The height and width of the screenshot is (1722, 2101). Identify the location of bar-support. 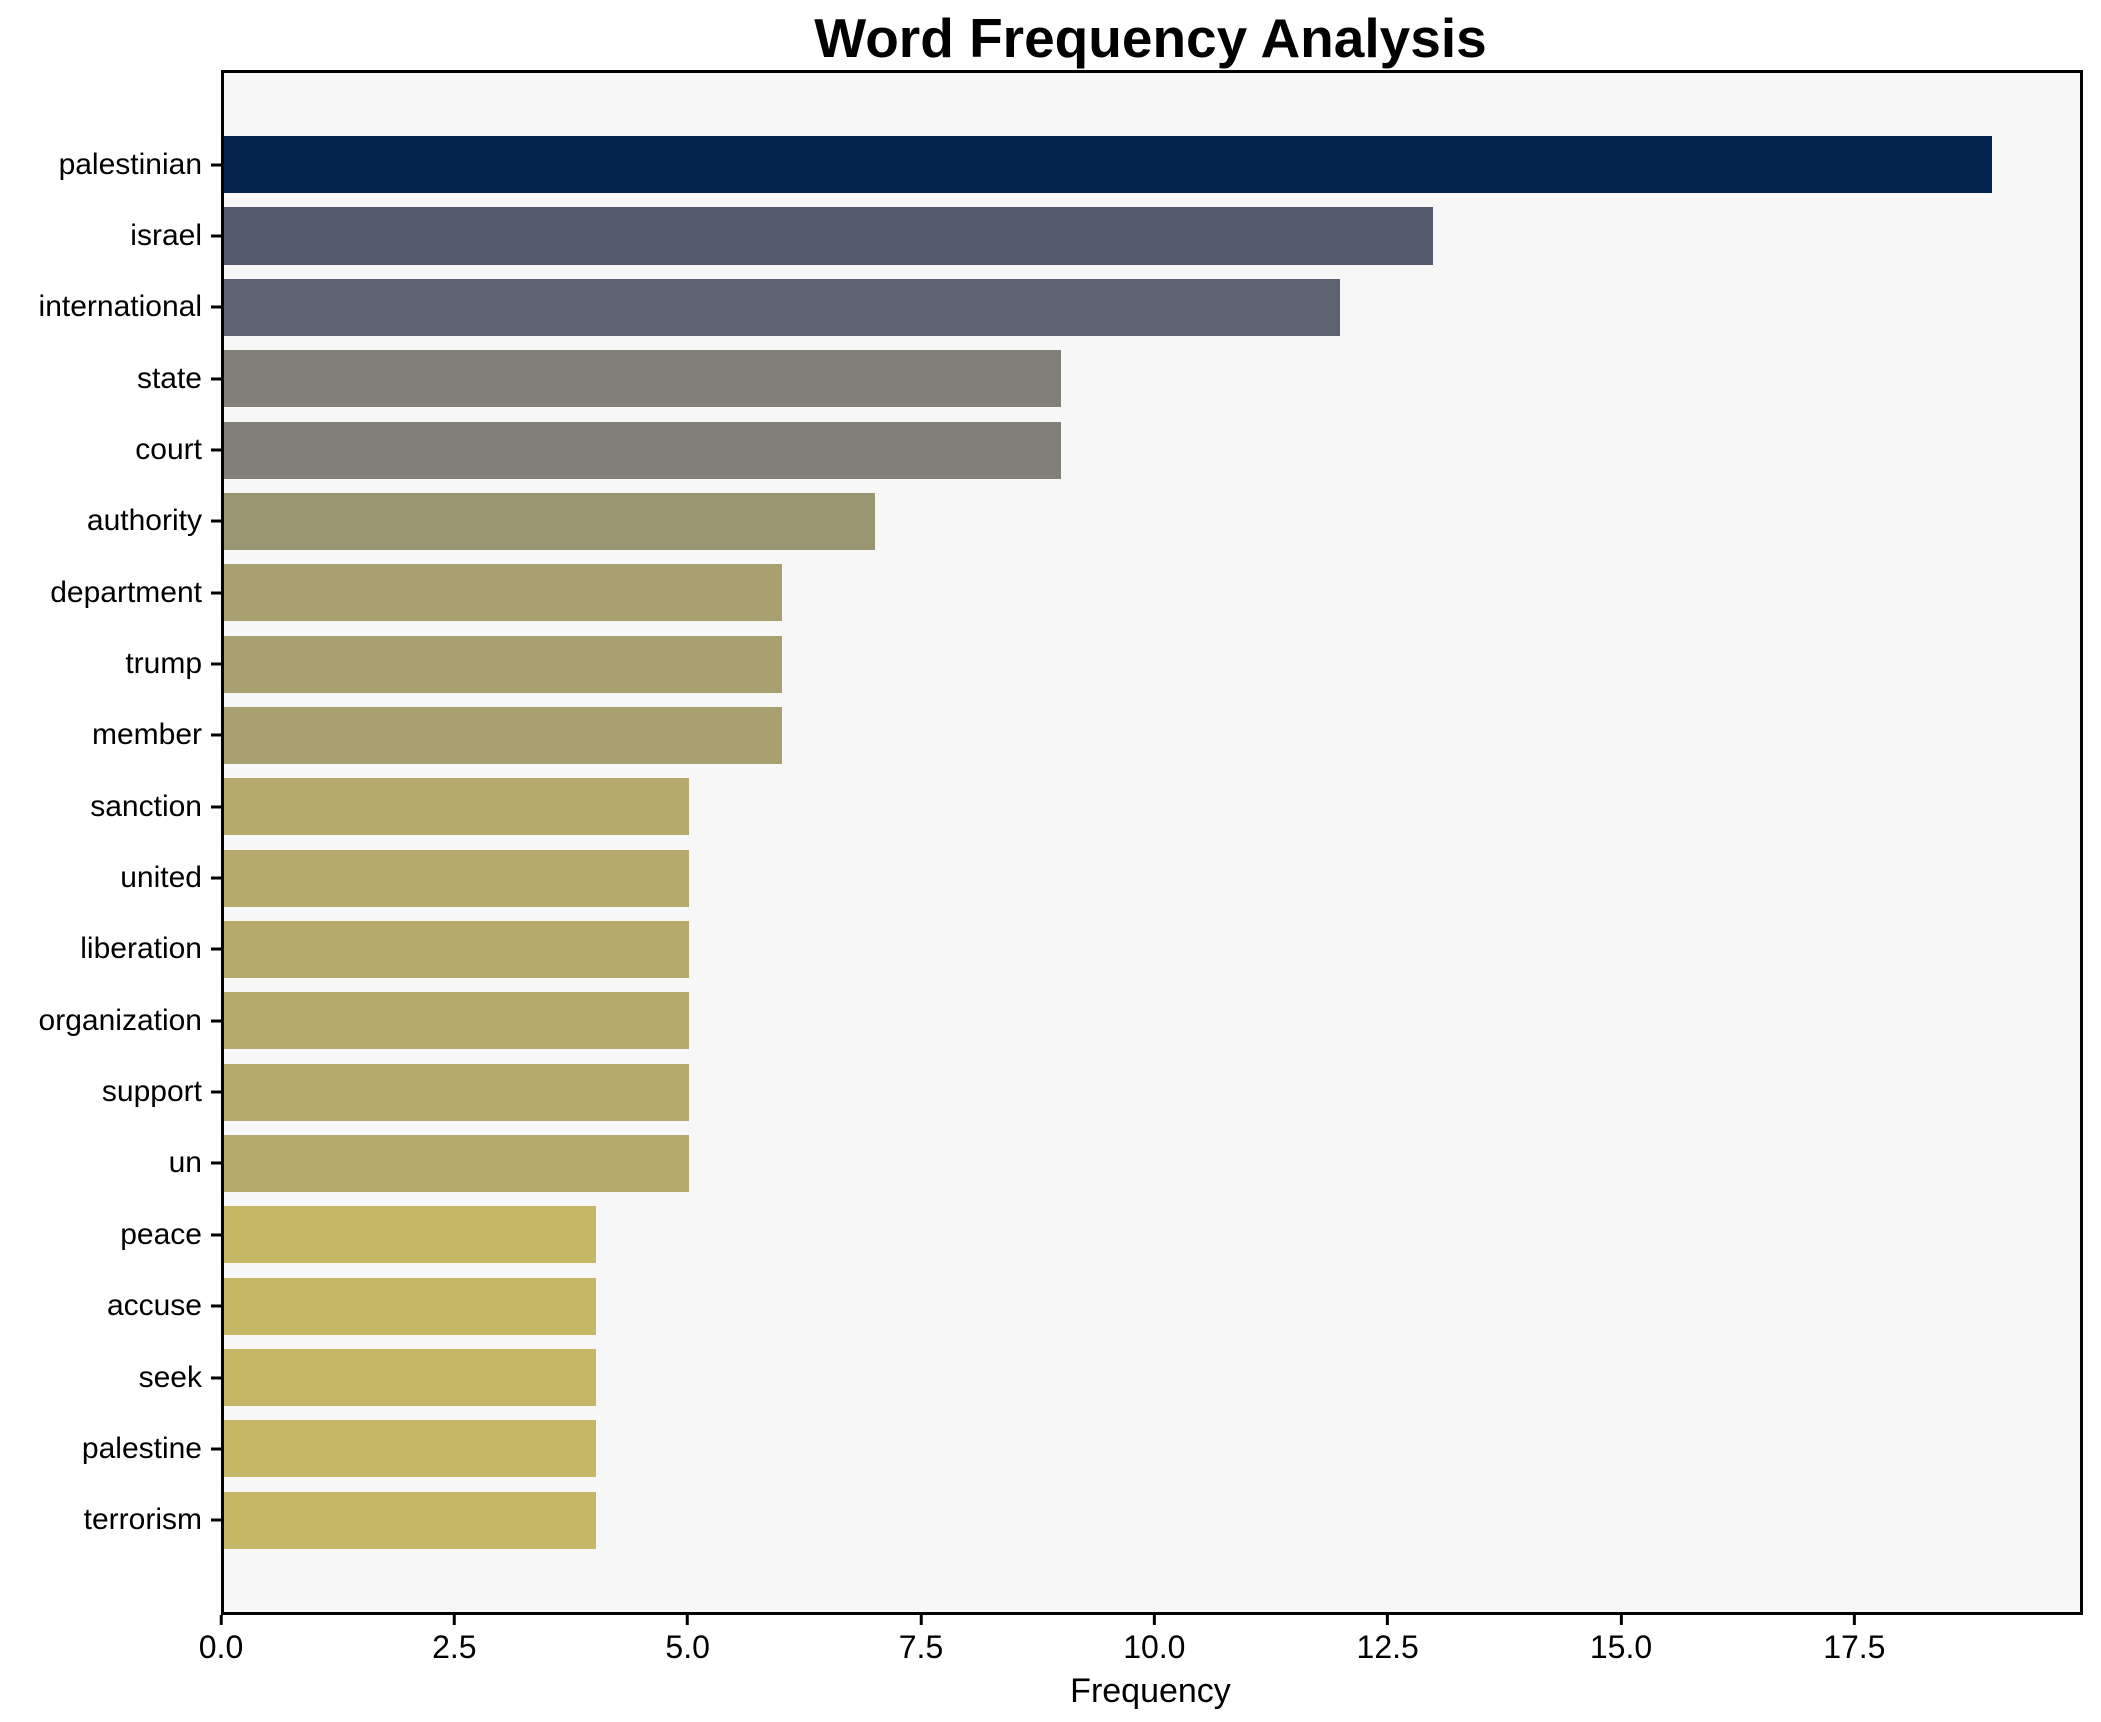
(457, 1092).